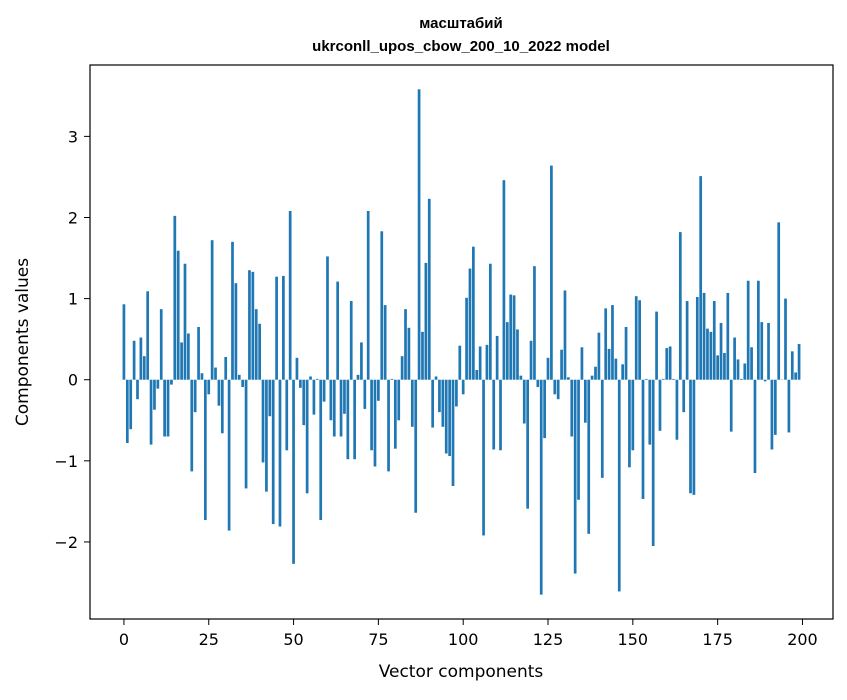 The image size is (847, 700). Describe the element at coordinates (209, 639) in the screenshot. I see `x-tick-label: 25` at that location.